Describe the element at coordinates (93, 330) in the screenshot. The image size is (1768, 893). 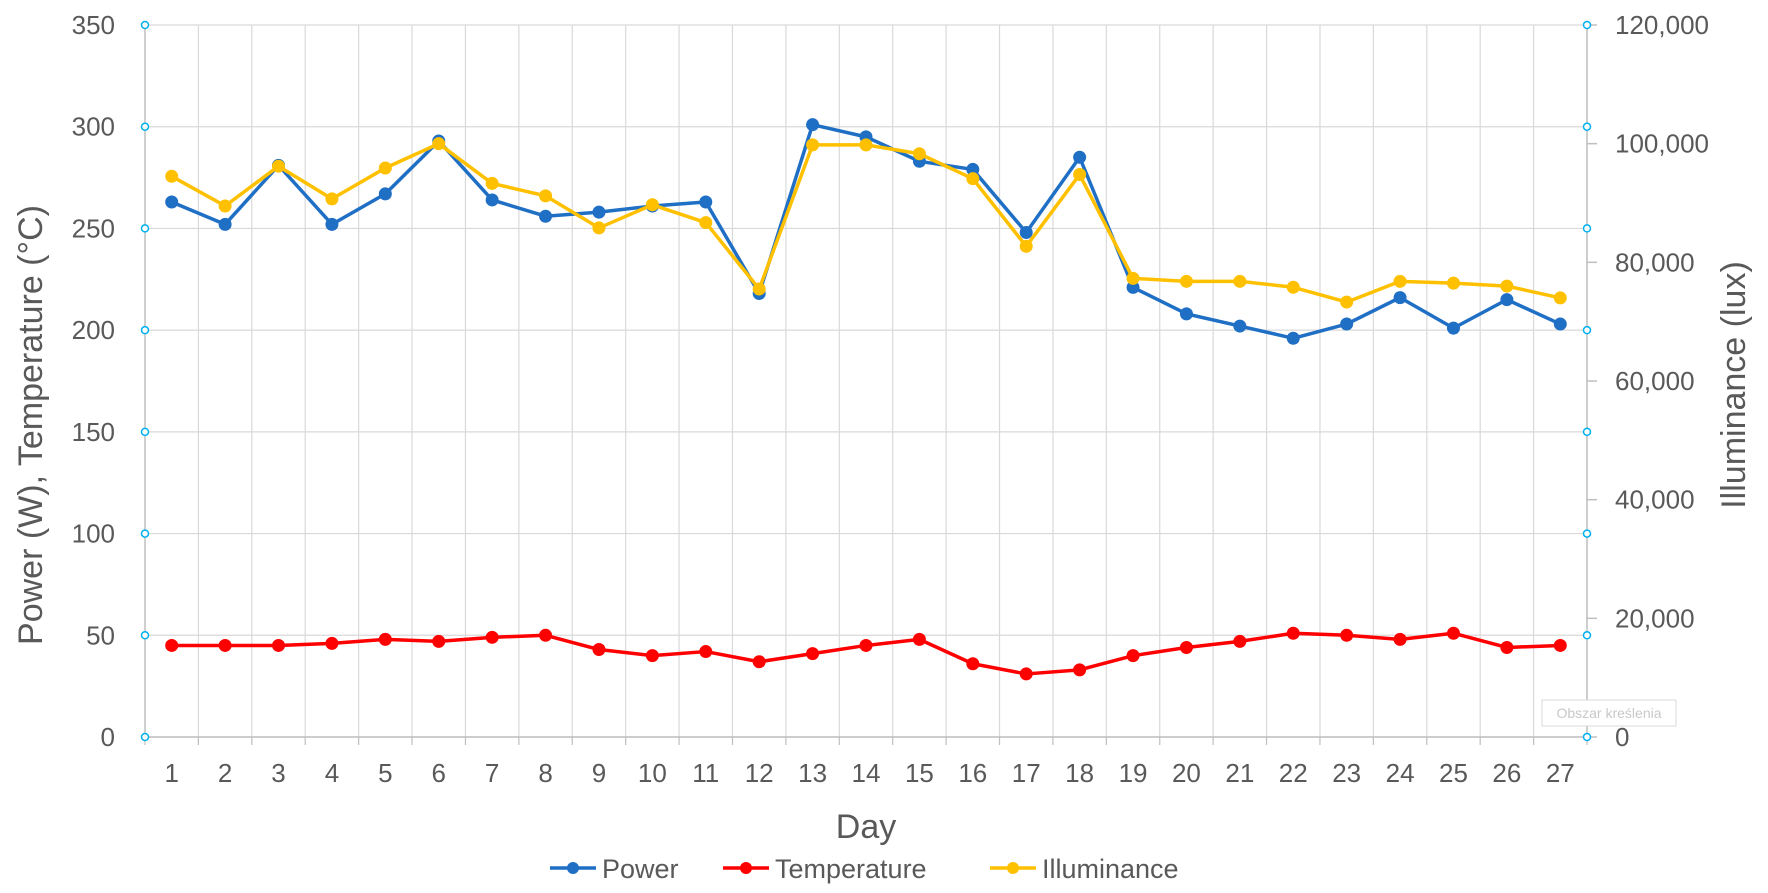
I see `y-tick-label: 200` at that location.